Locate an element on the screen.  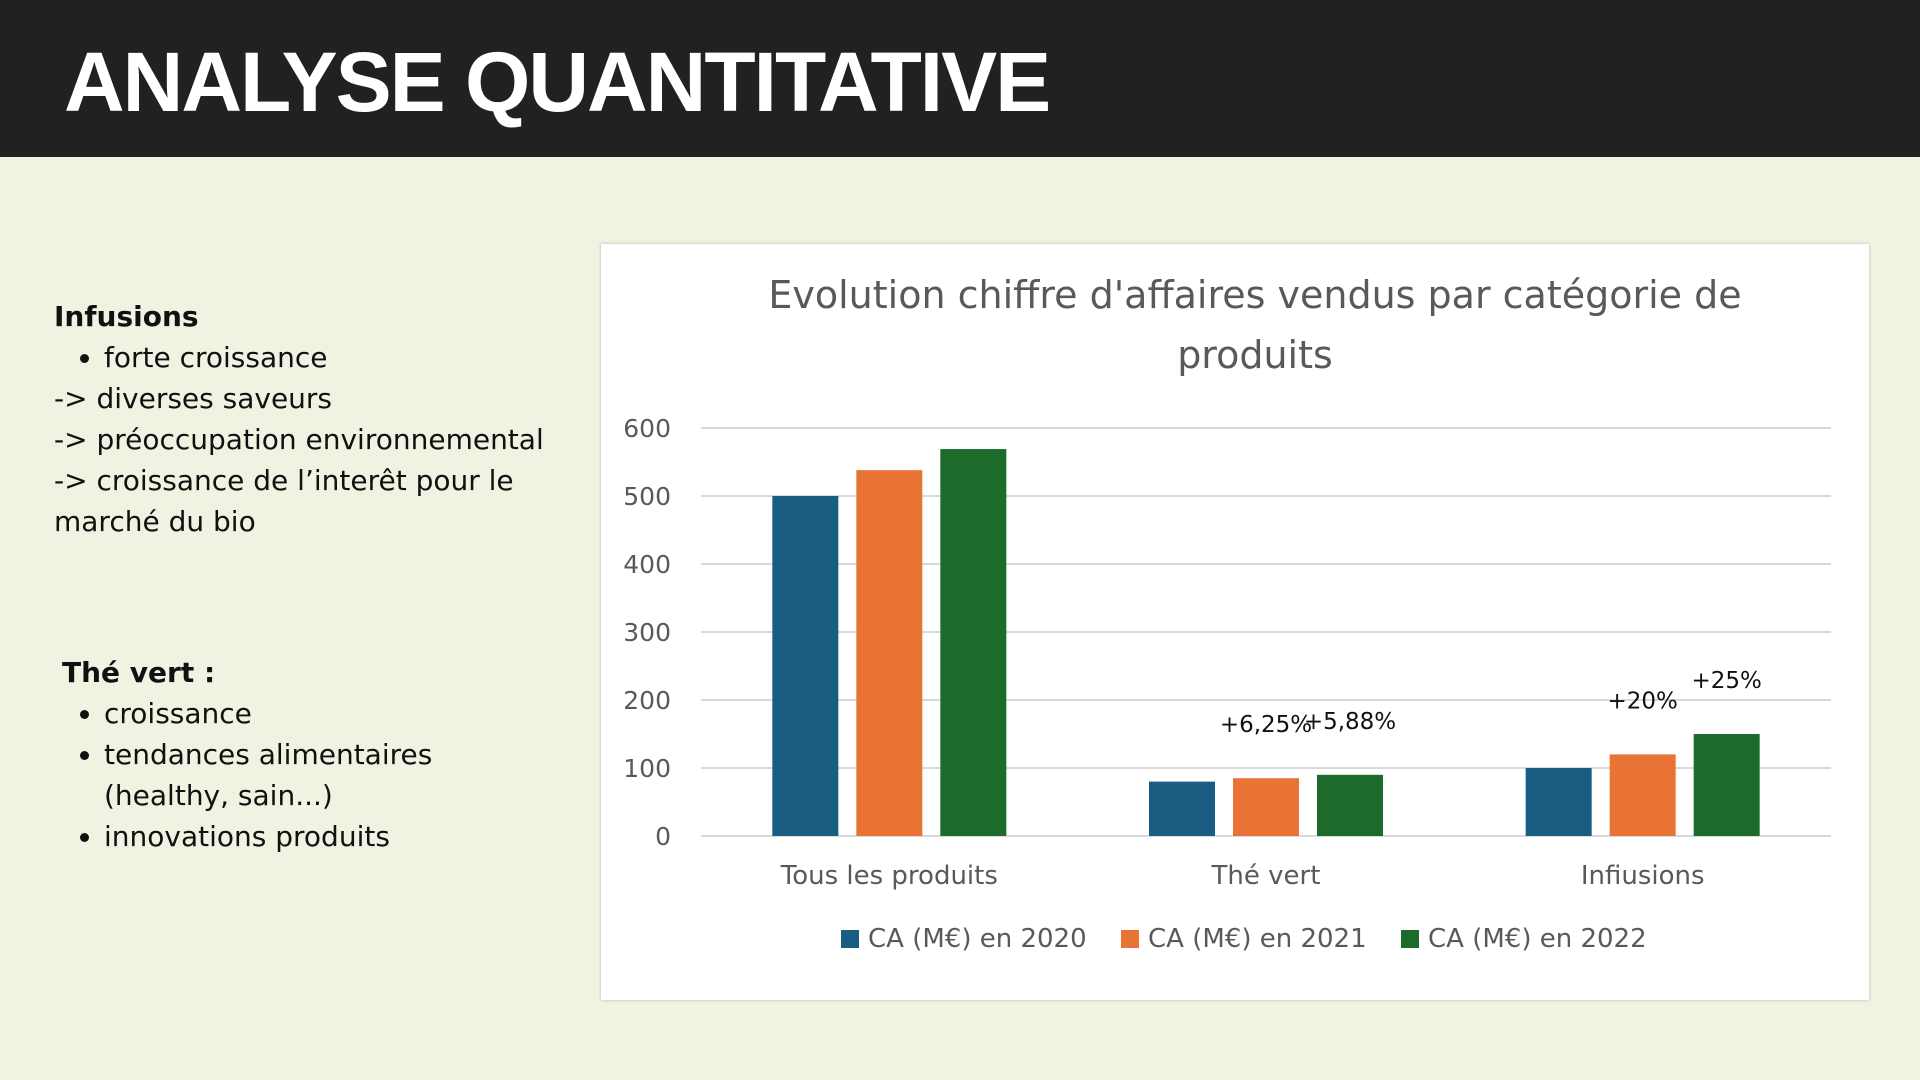
data-label: +5,88% is located at coordinates (1350, 722).